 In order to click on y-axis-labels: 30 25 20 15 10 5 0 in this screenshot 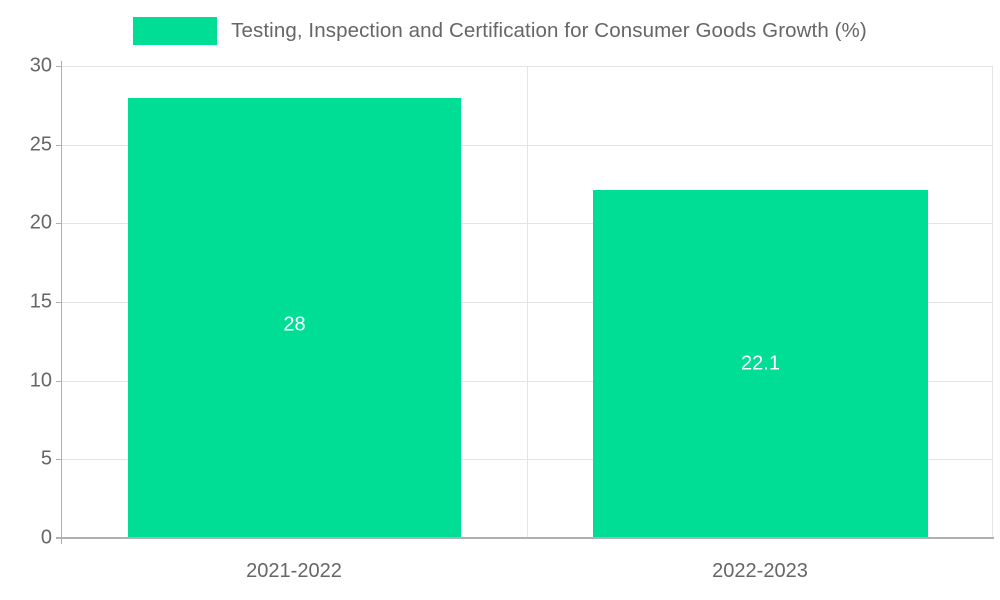, I will do `click(26, 300)`.